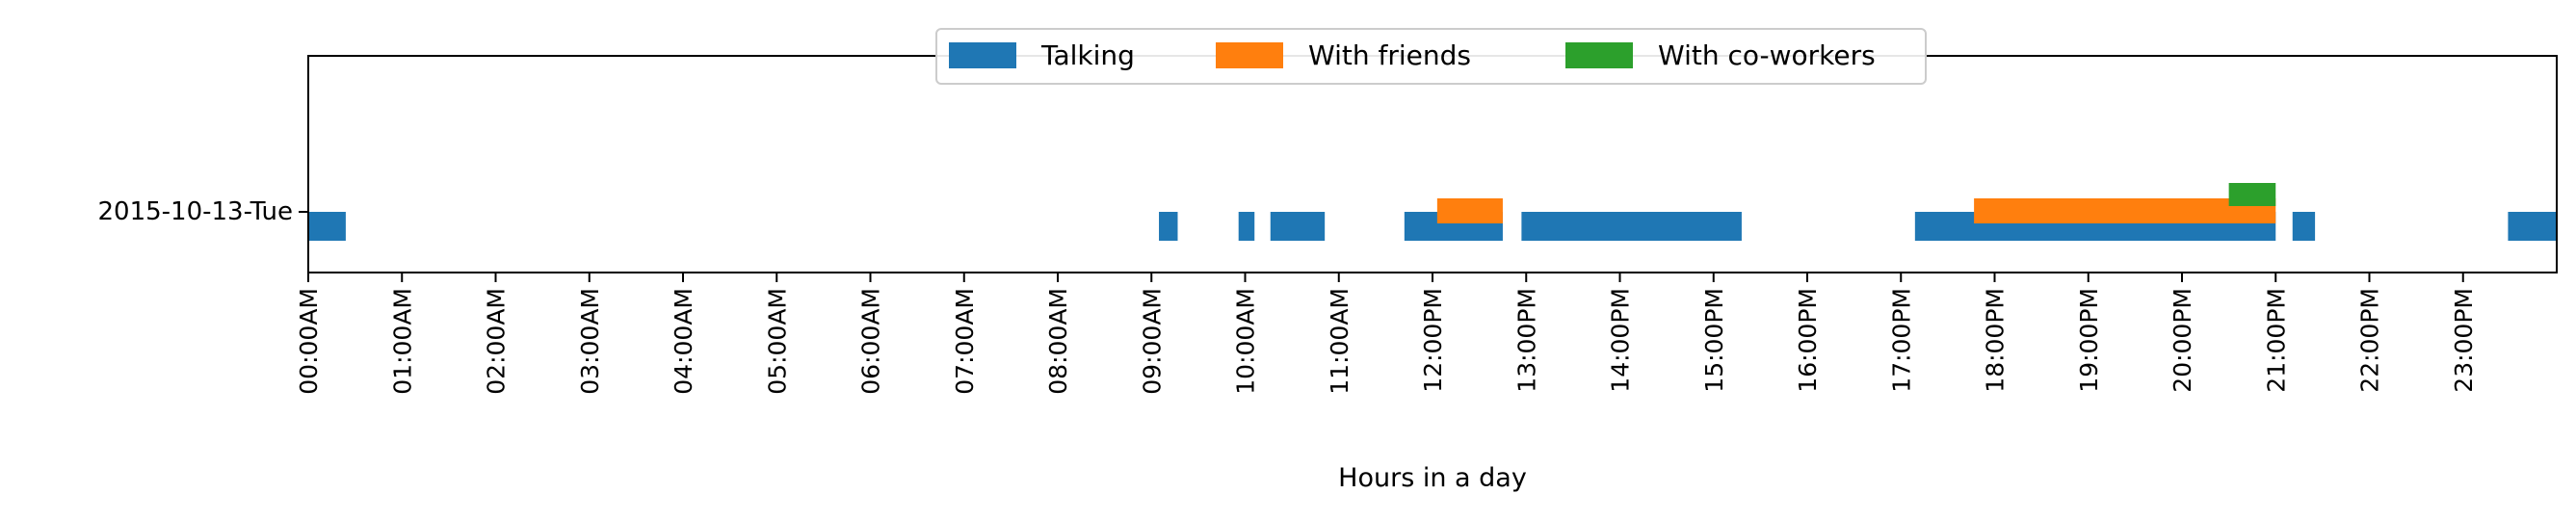  Describe the element at coordinates (1808, 340) in the screenshot. I see `x-tick-label: 16:00PM` at that location.